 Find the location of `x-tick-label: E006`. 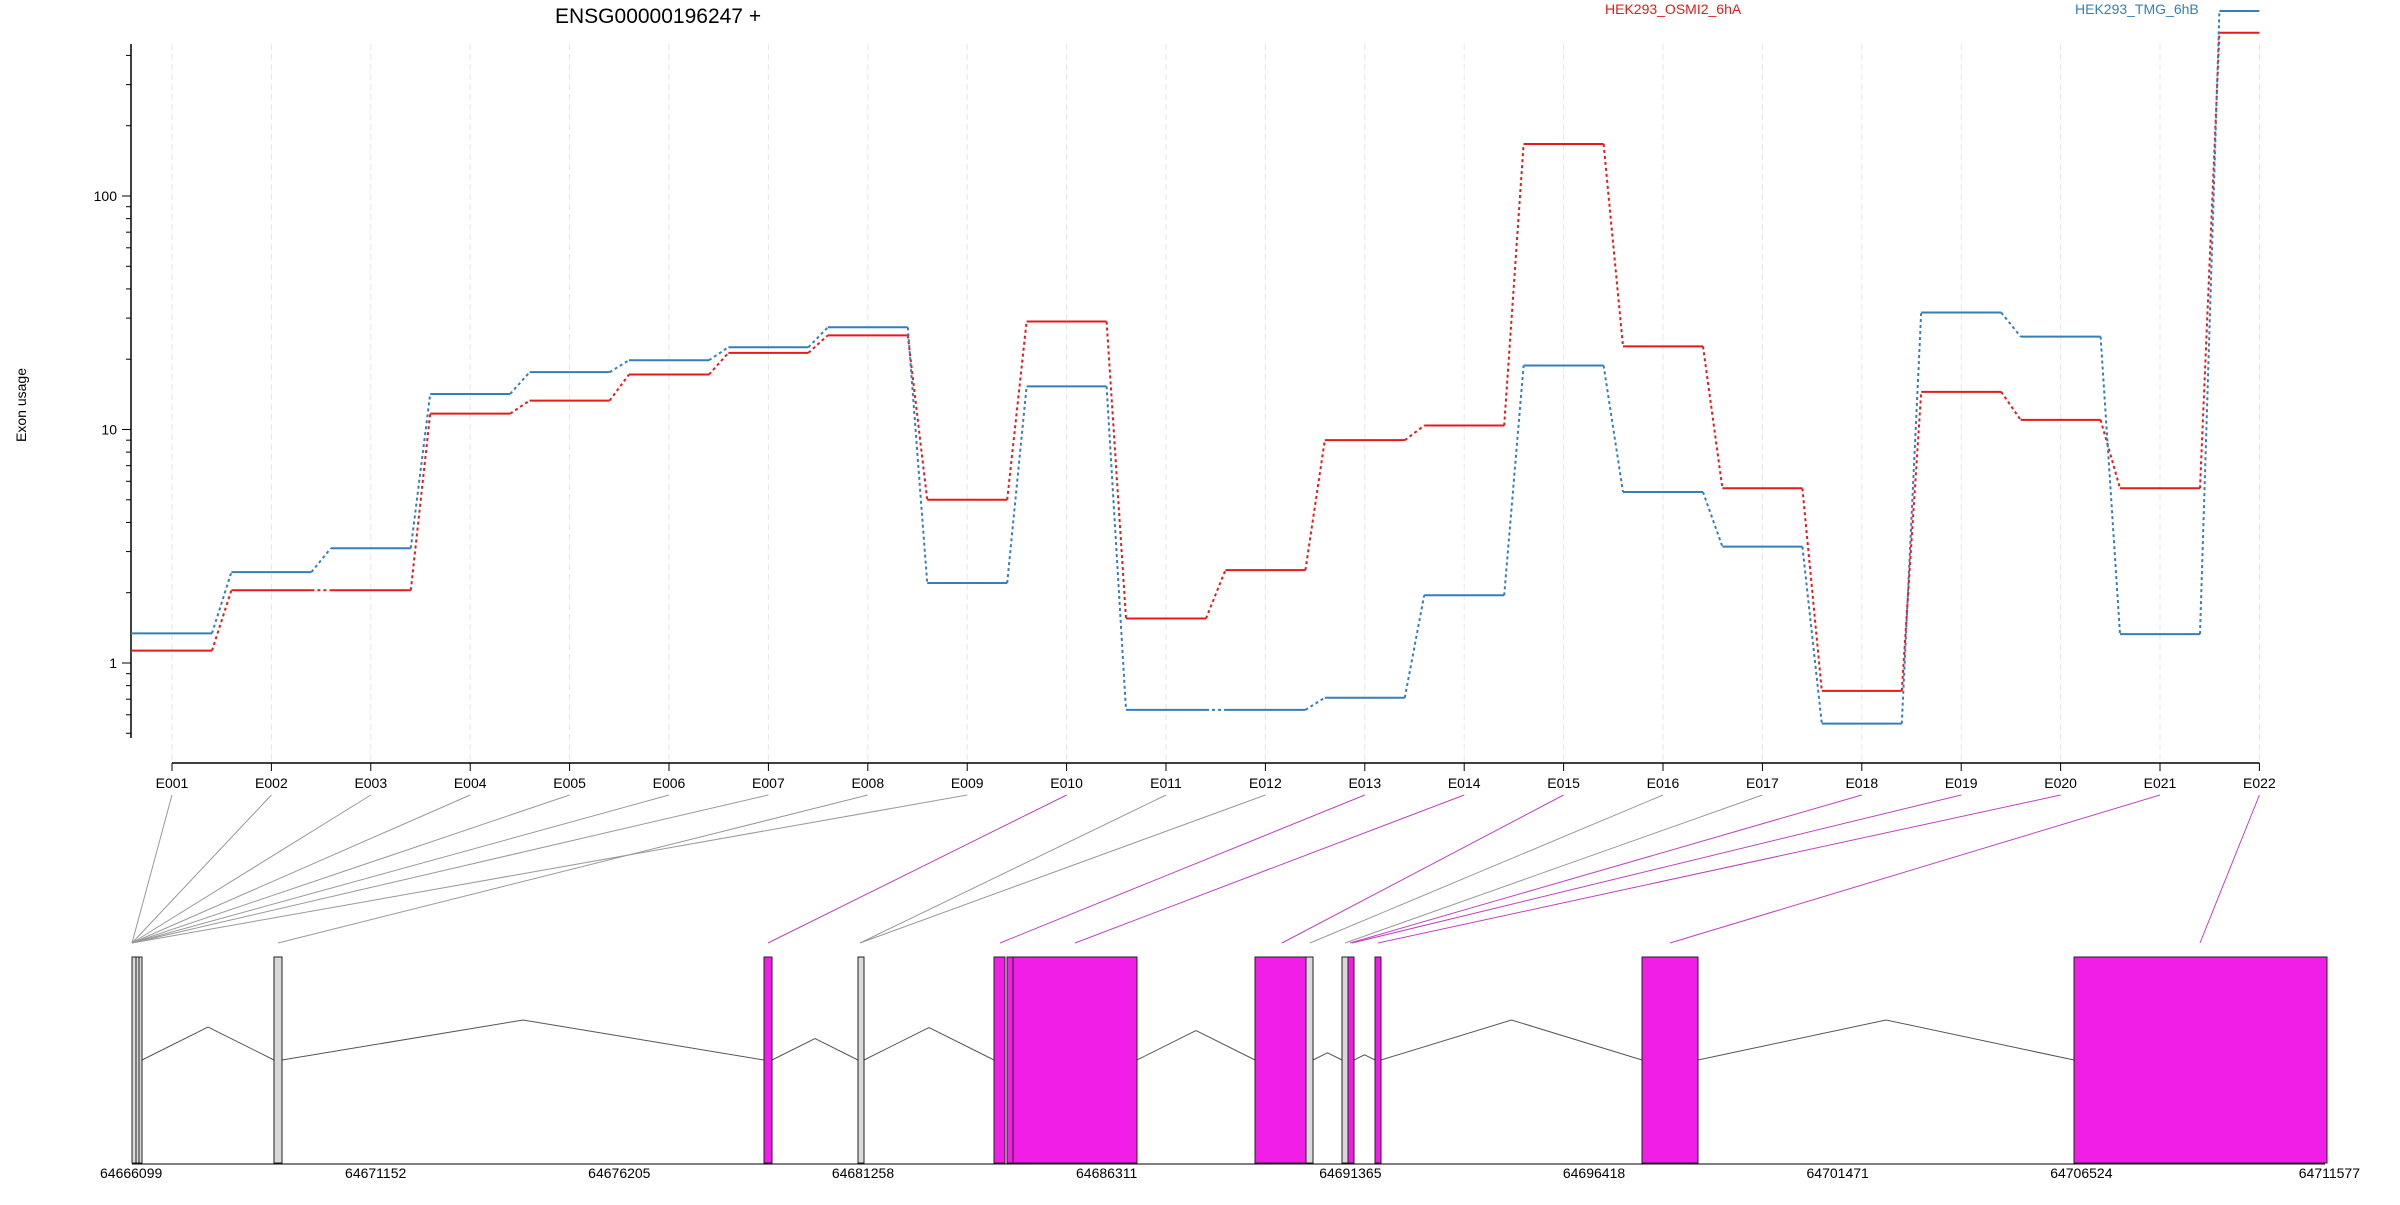

x-tick-label: E006 is located at coordinates (669, 783).